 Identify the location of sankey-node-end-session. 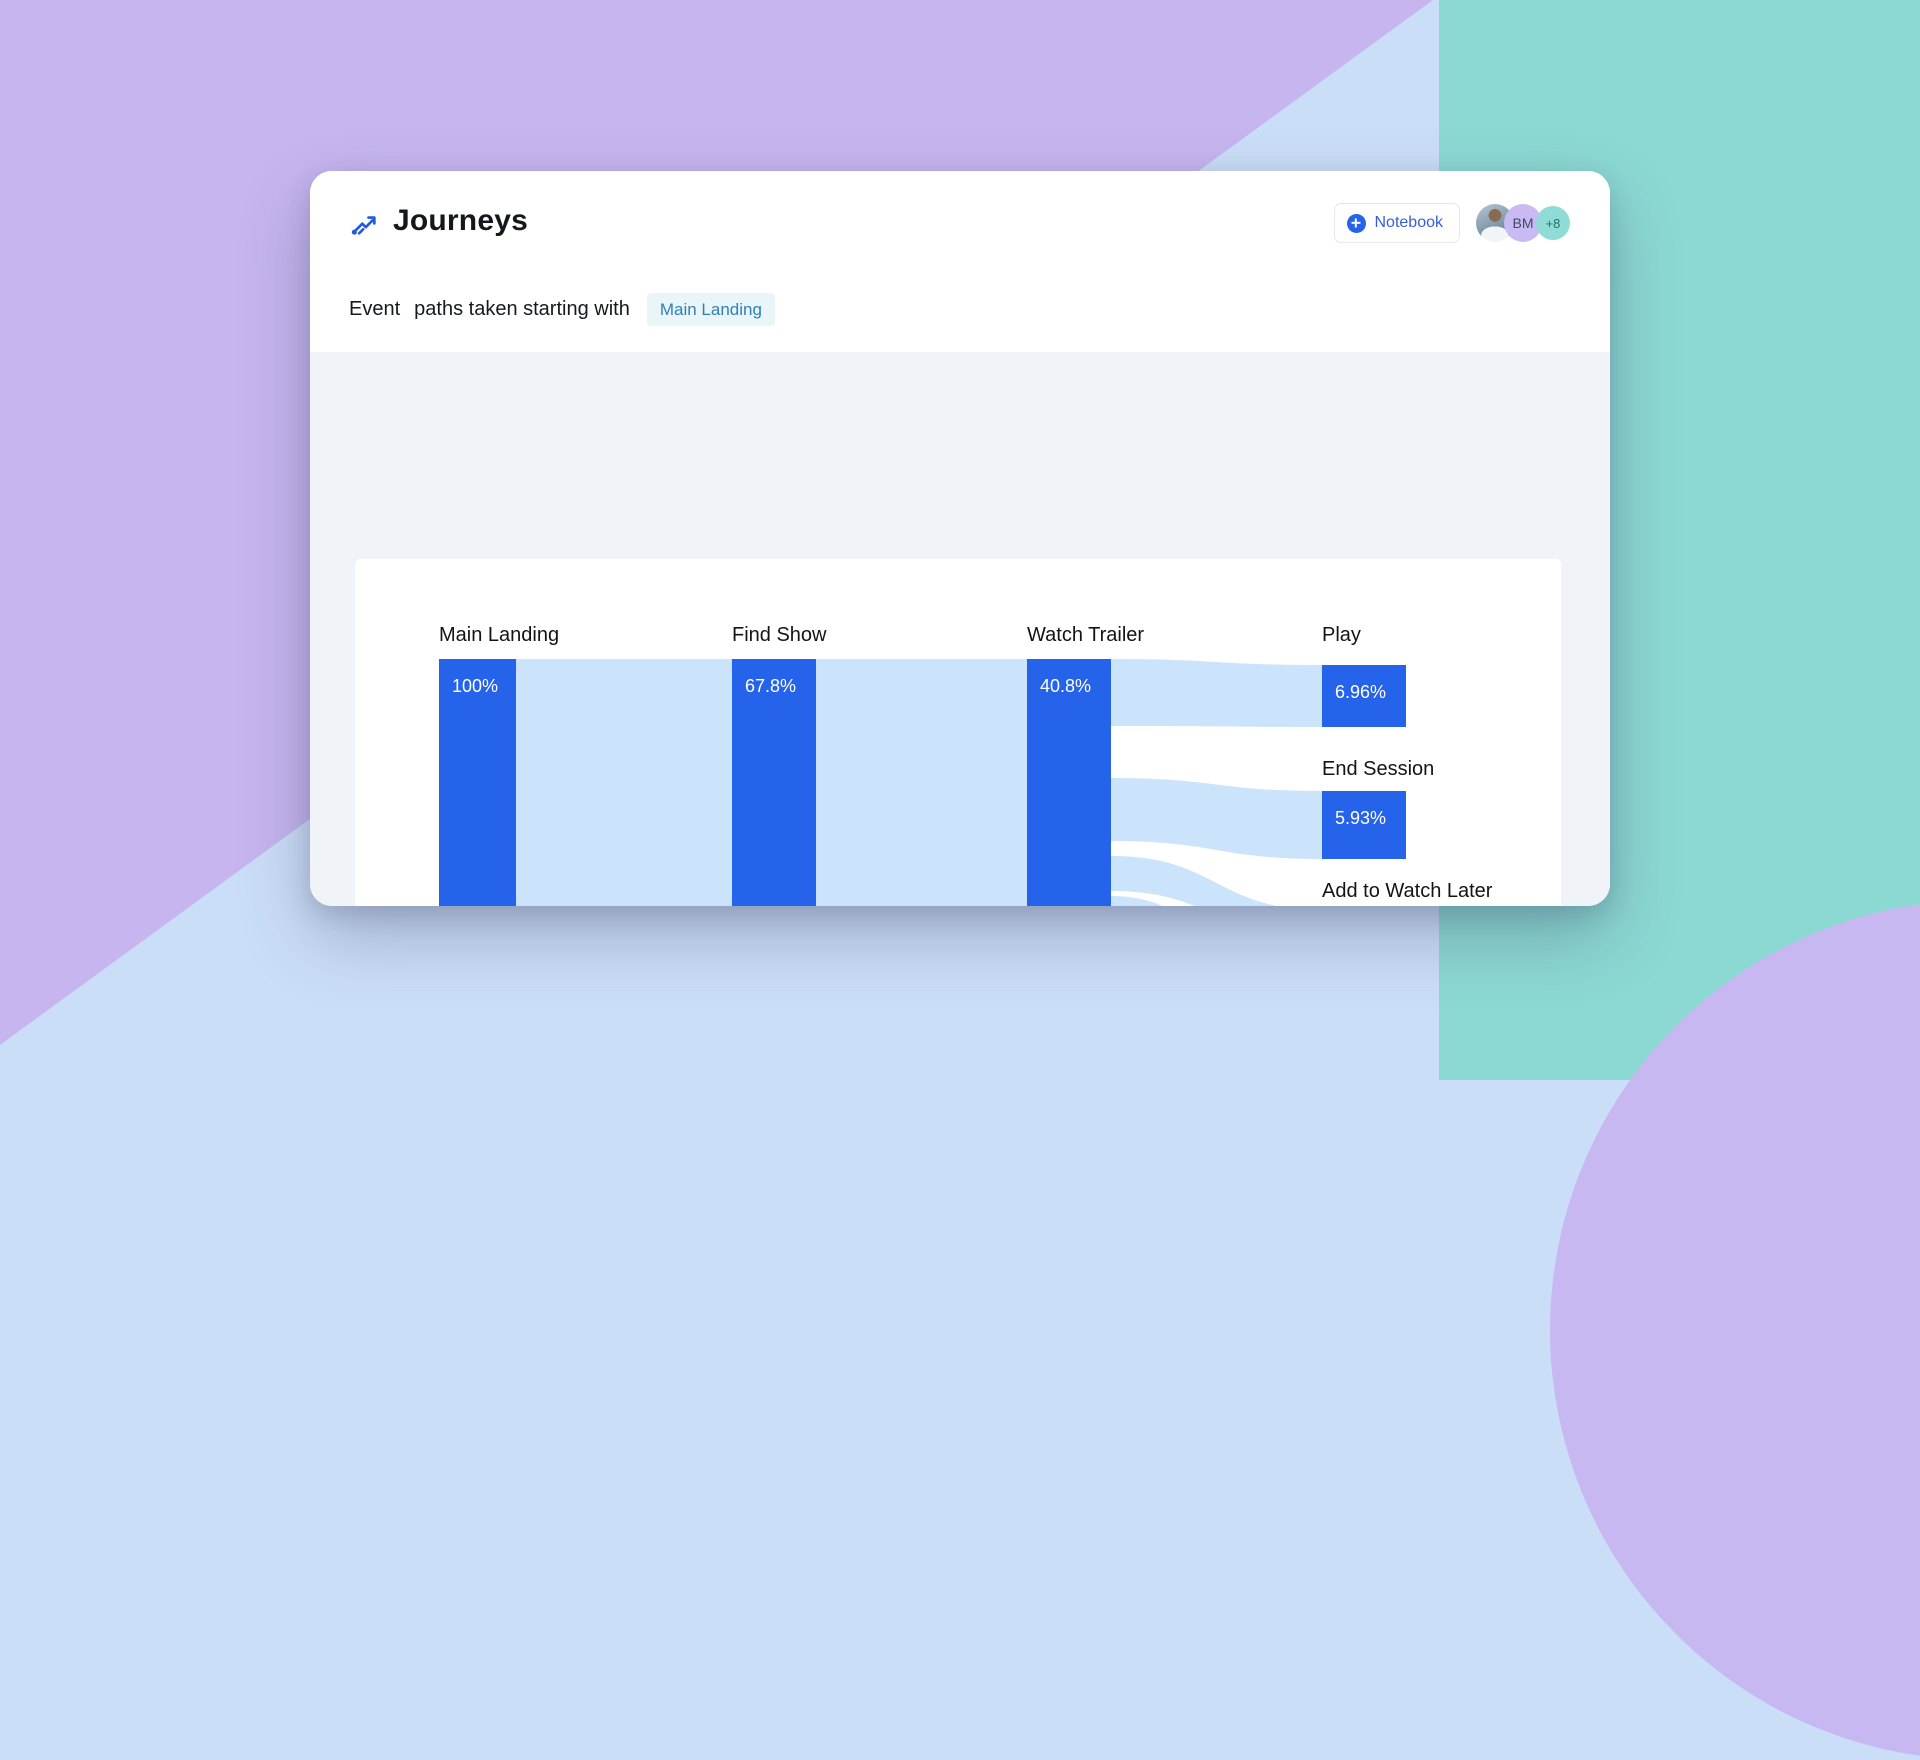
(1364, 825).